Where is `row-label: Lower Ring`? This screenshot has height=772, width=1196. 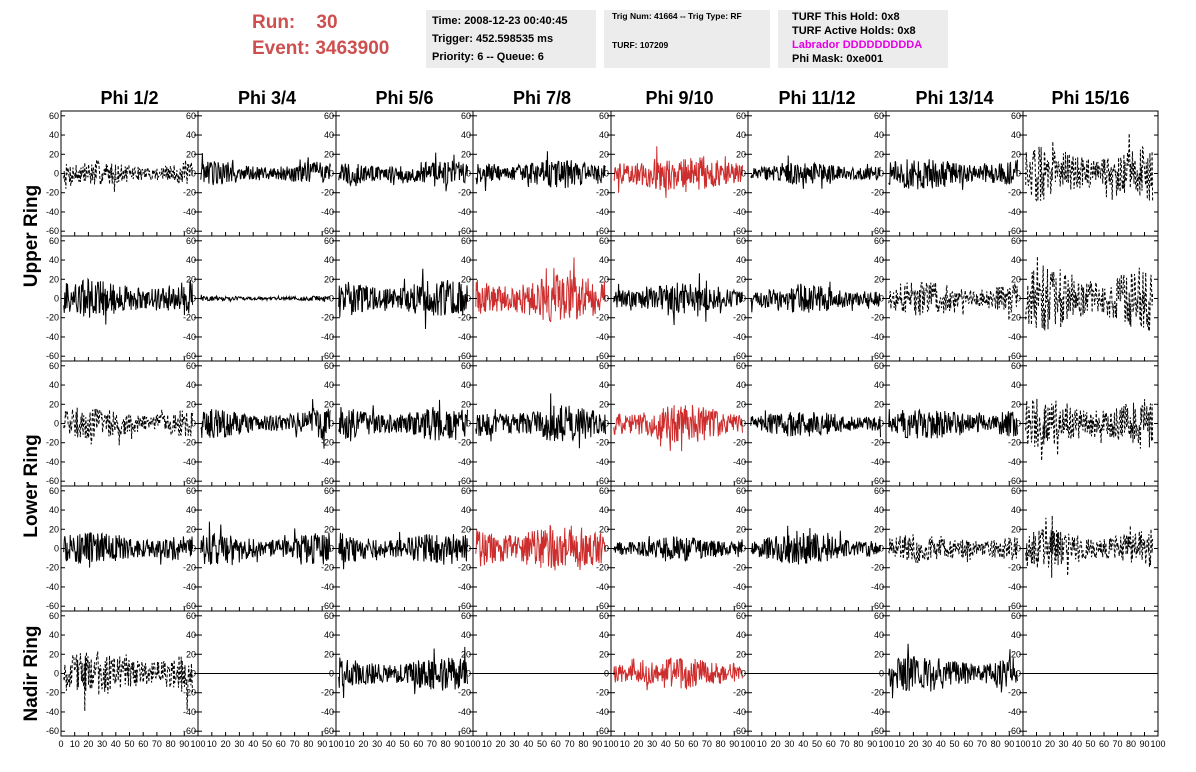 row-label: Lower Ring is located at coordinates (31, 485).